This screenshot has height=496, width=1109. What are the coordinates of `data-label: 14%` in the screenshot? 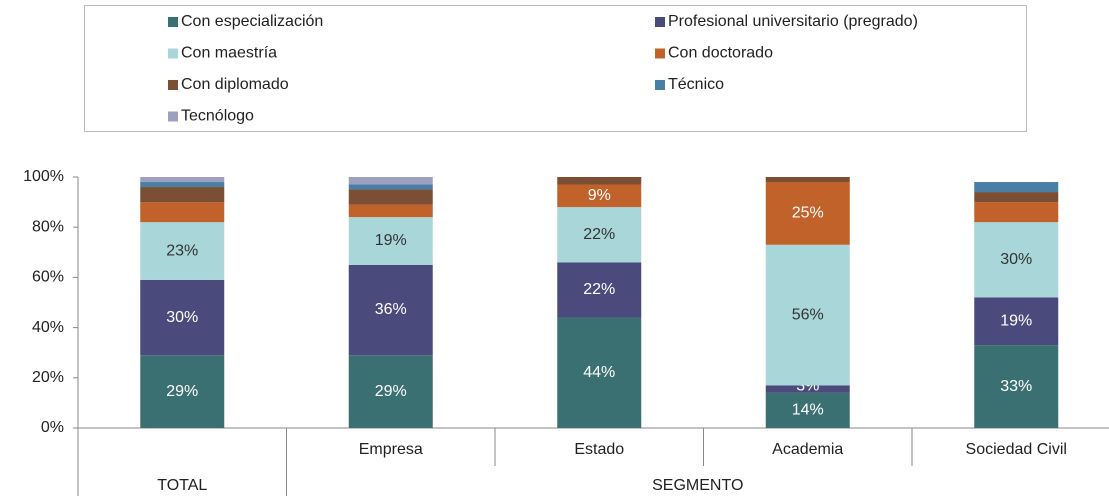 It's located at (808, 410).